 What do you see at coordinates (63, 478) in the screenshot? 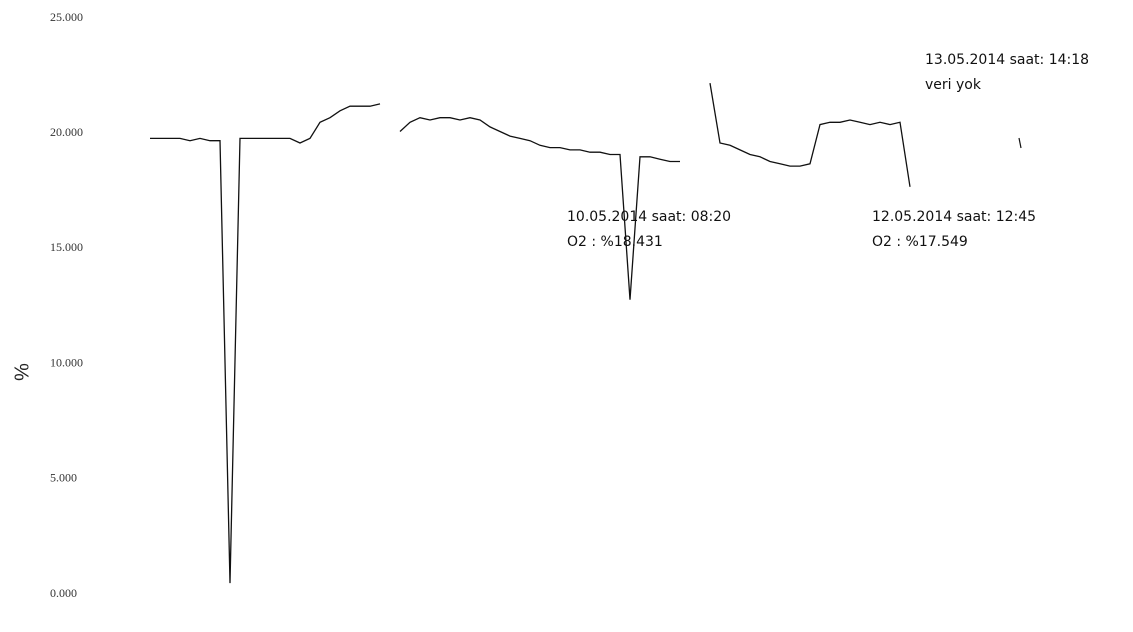
I see `y-tick-label: 5.000` at bounding box center [63, 478].